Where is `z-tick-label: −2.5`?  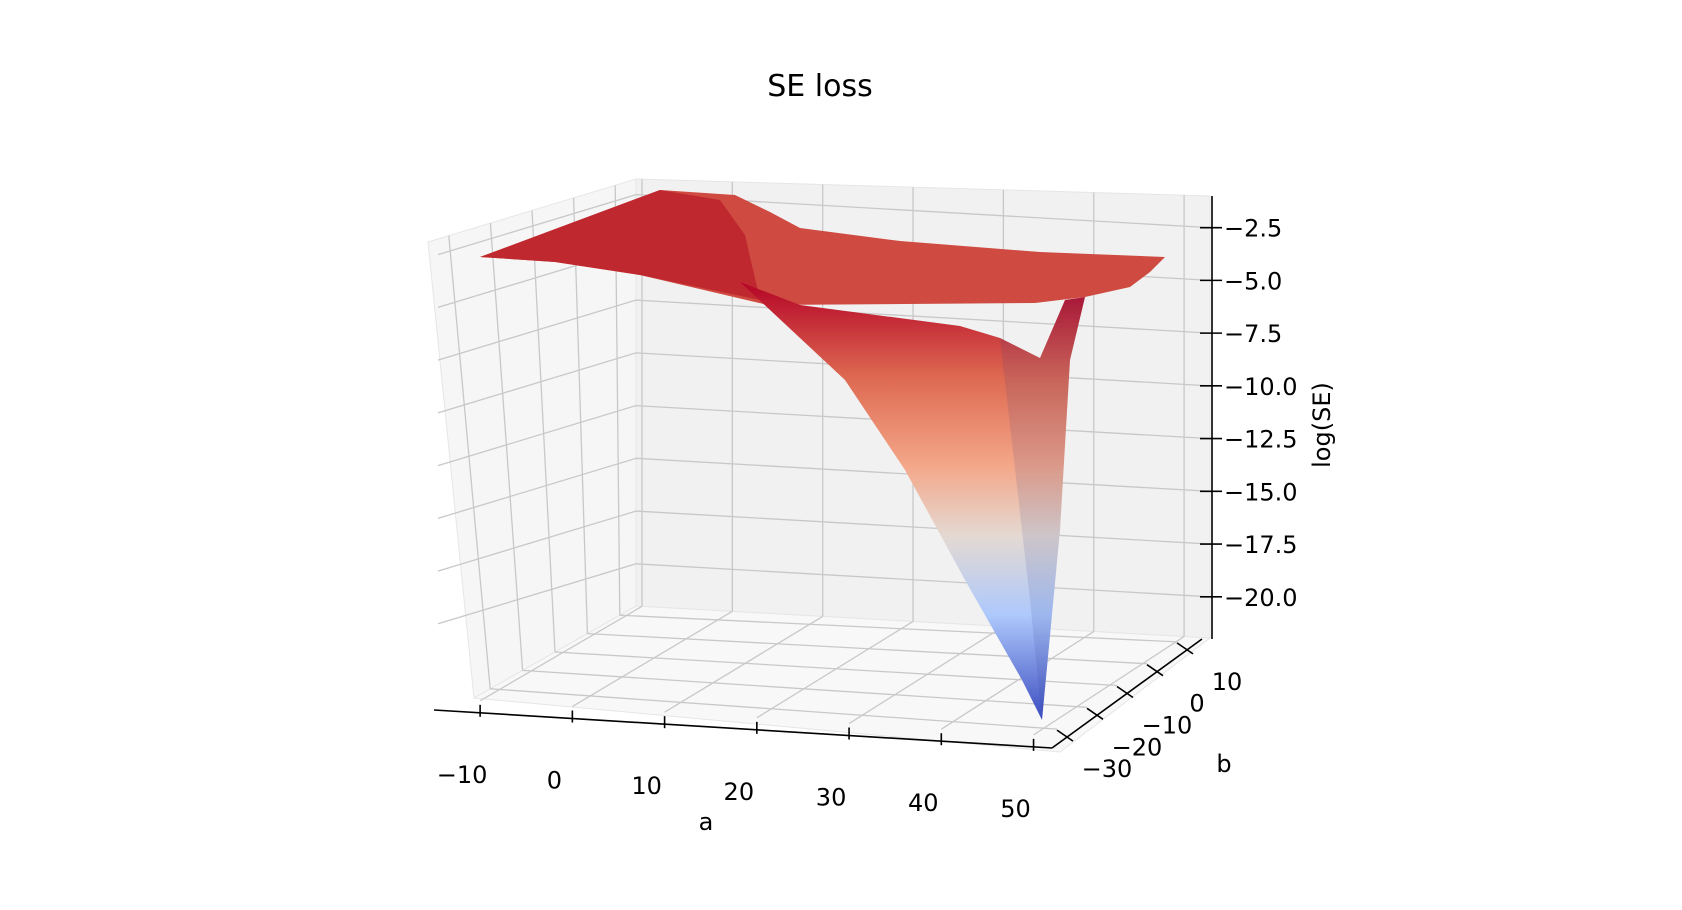
z-tick-label: −2.5 is located at coordinates (1253, 229).